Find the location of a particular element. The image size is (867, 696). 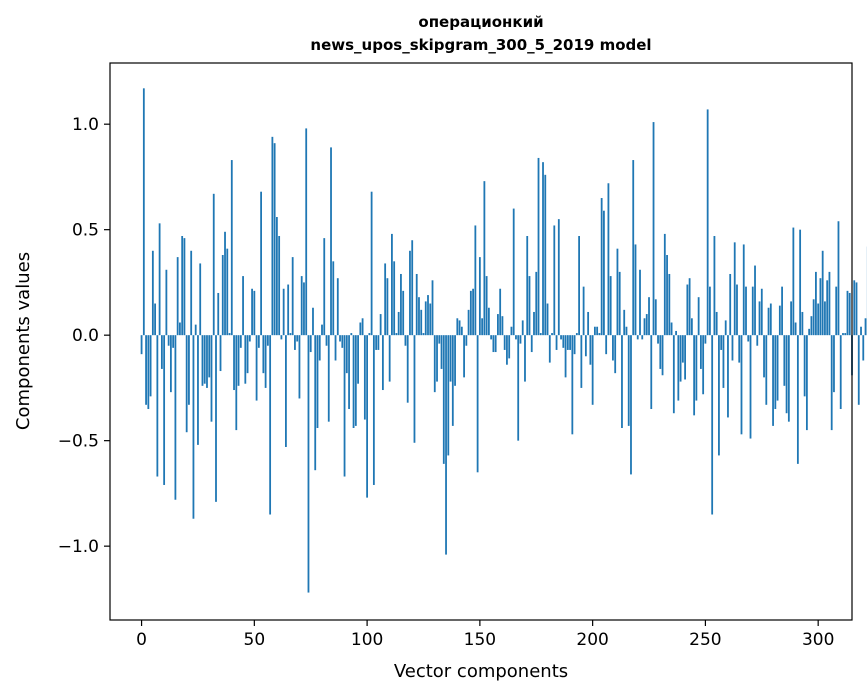

y-tick-label: 0.0 is located at coordinates (85, 336).